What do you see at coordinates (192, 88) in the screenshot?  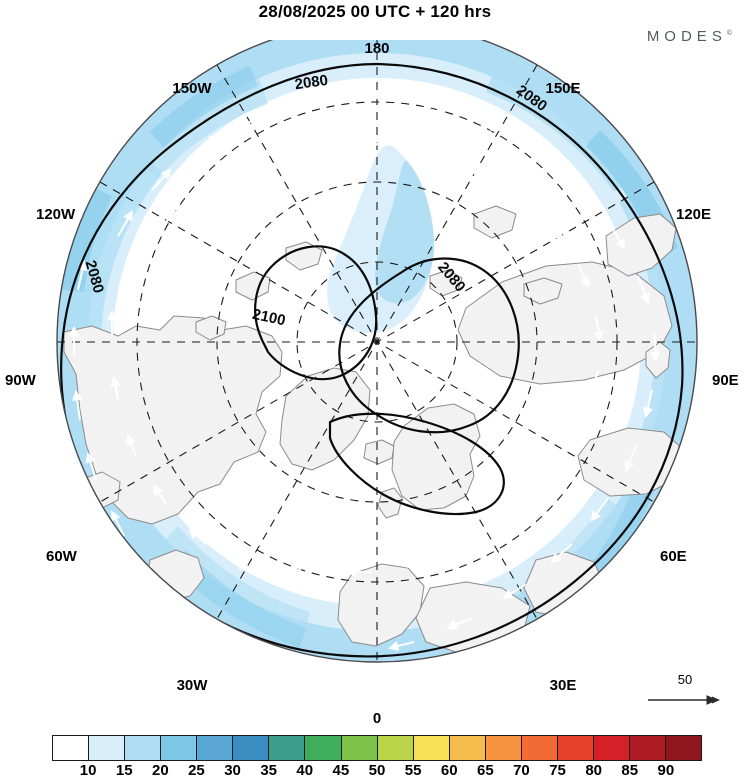 I see `lon-label-150w: 150W` at bounding box center [192, 88].